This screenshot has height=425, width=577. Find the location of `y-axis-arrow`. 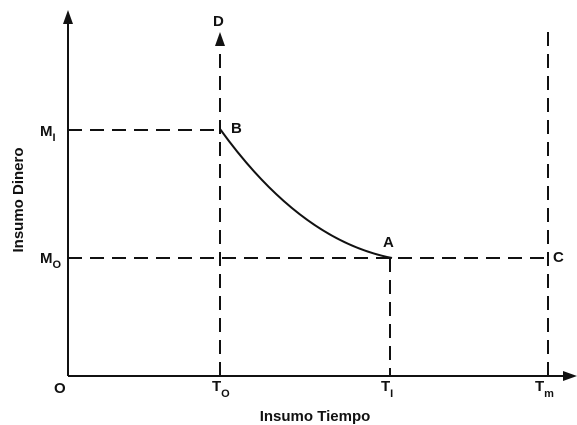

y-axis-arrow is located at coordinates (68, 17).